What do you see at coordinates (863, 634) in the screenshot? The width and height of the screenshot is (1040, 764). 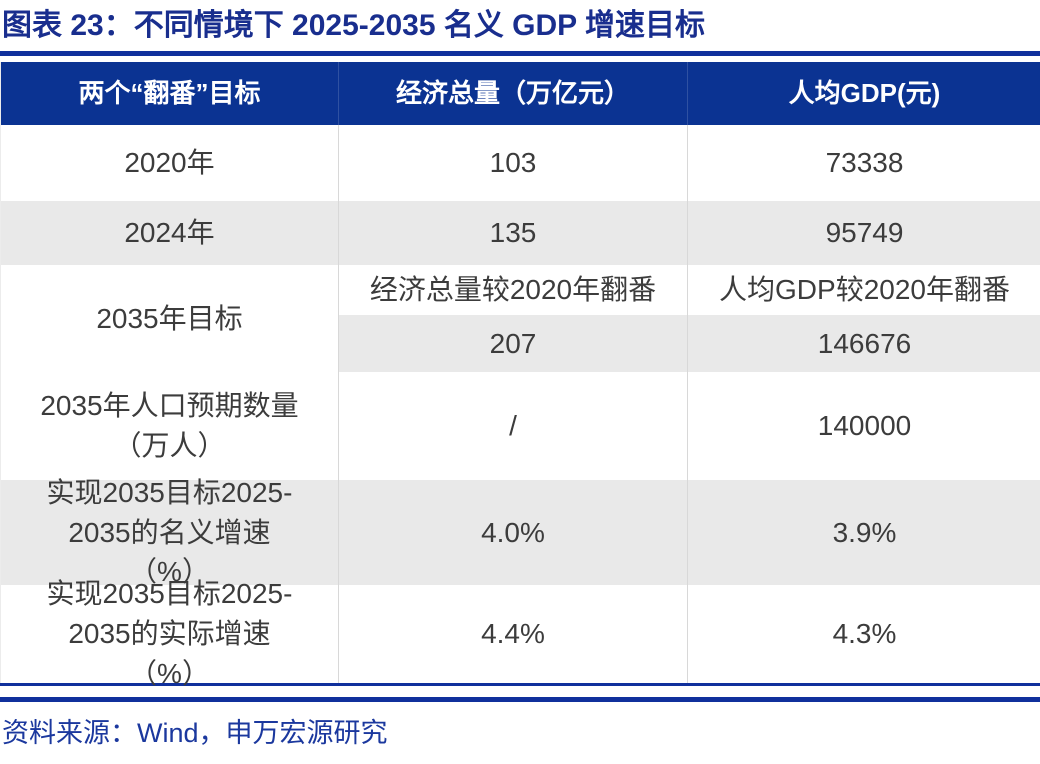 I see `cell-real-growth-percapita: 4.3%` at bounding box center [863, 634].